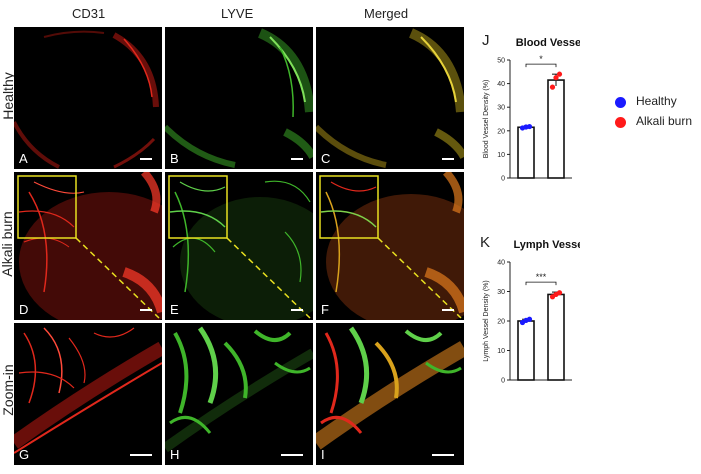 The image size is (701, 474). What do you see at coordinates (485, 242) in the screenshot?
I see `panel-letter-k: K` at bounding box center [485, 242].